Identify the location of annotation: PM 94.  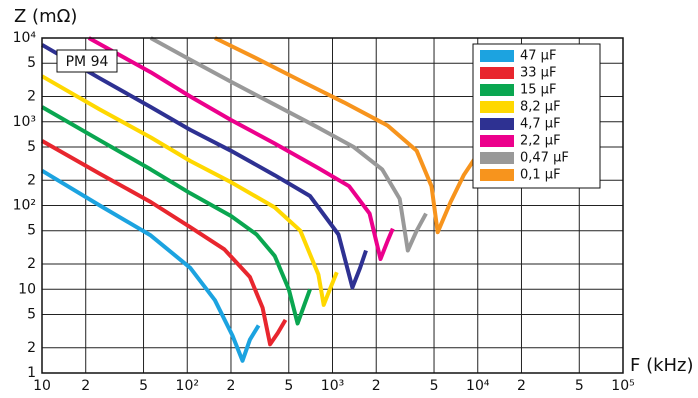
(87, 62).